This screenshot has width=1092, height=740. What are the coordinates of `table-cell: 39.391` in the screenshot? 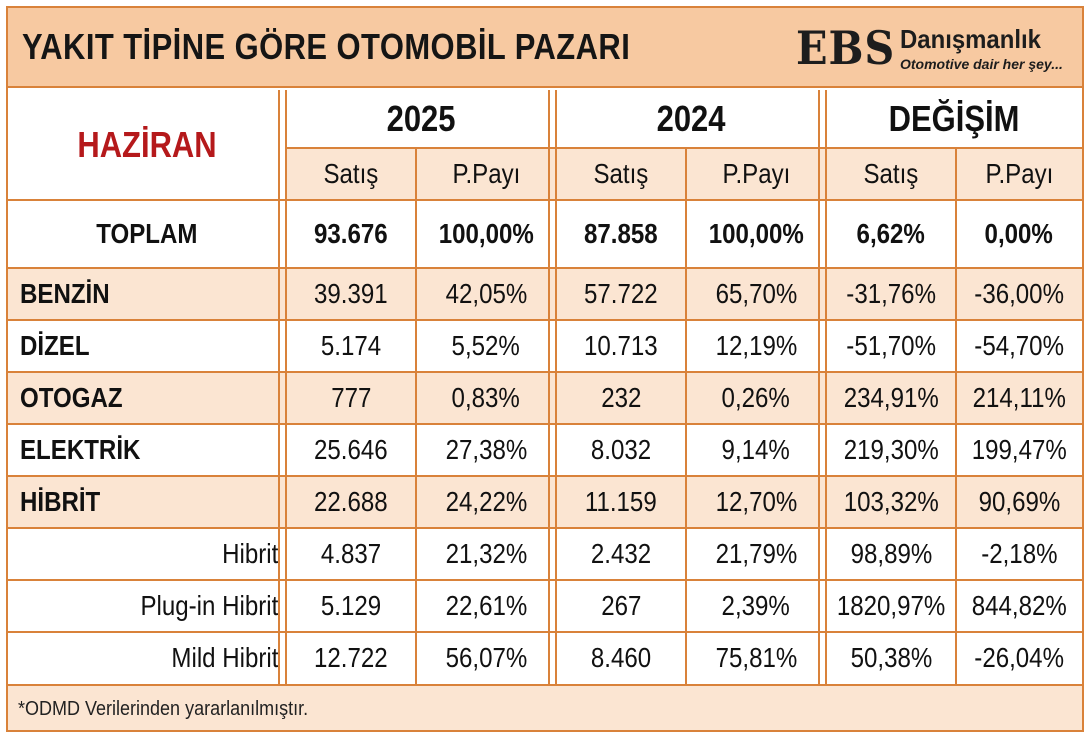 It's located at (351, 294).